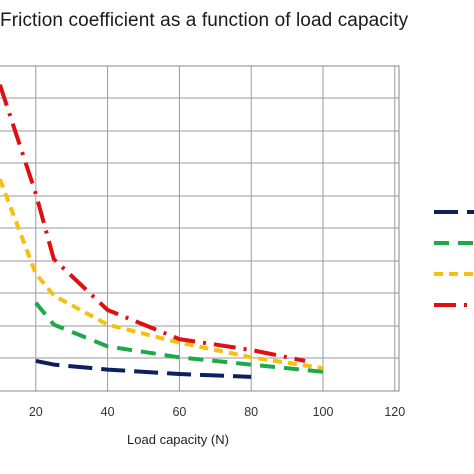 The image size is (474, 474). What do you see at coordinates (217, 412) in the screenshot?
I see `x-tick-labels: 20 40 60 80 100 120` at bounding box center [217, 412].